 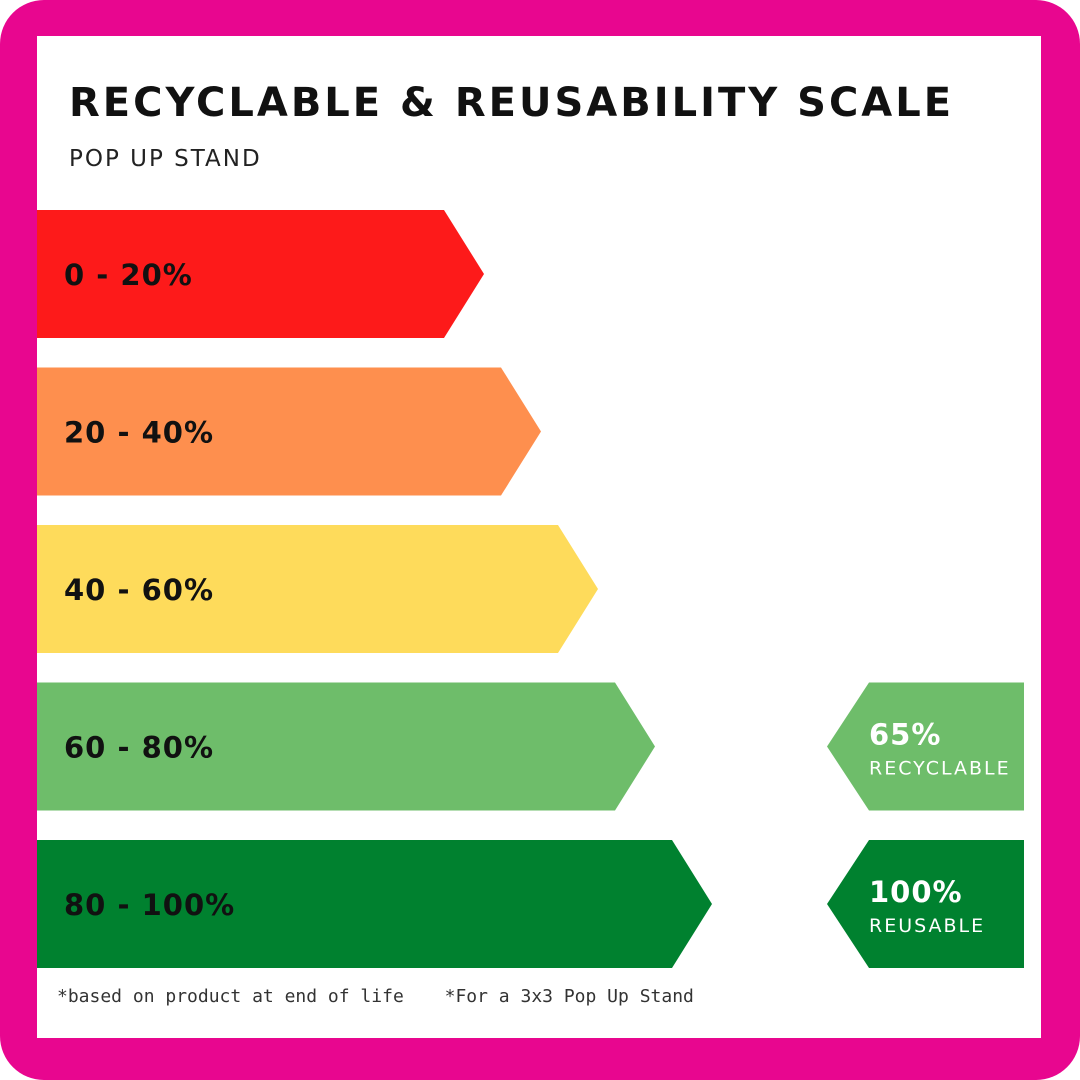 I want to click on footnote-end-of-life: *based on product at end of life, so click(x=230, y=996).